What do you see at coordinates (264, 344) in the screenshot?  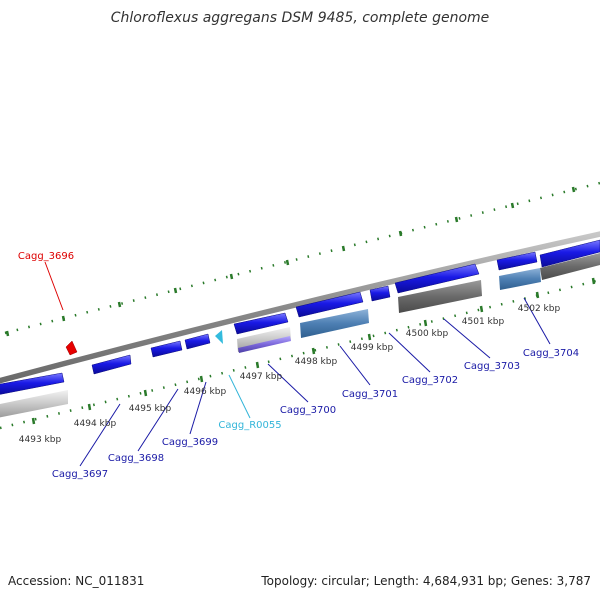 I see `gene-arrow-3700-purple` at bounding box center [264, 344].